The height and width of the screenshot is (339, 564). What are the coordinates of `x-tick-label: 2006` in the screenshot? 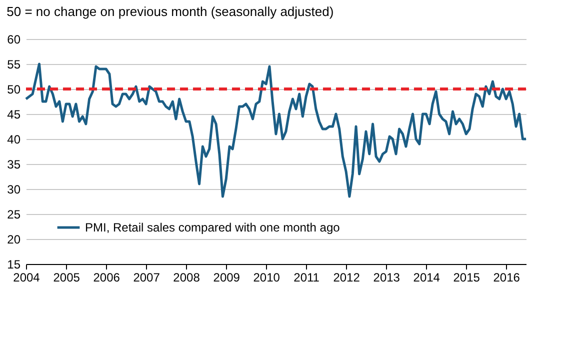 It's located at (106, 277).